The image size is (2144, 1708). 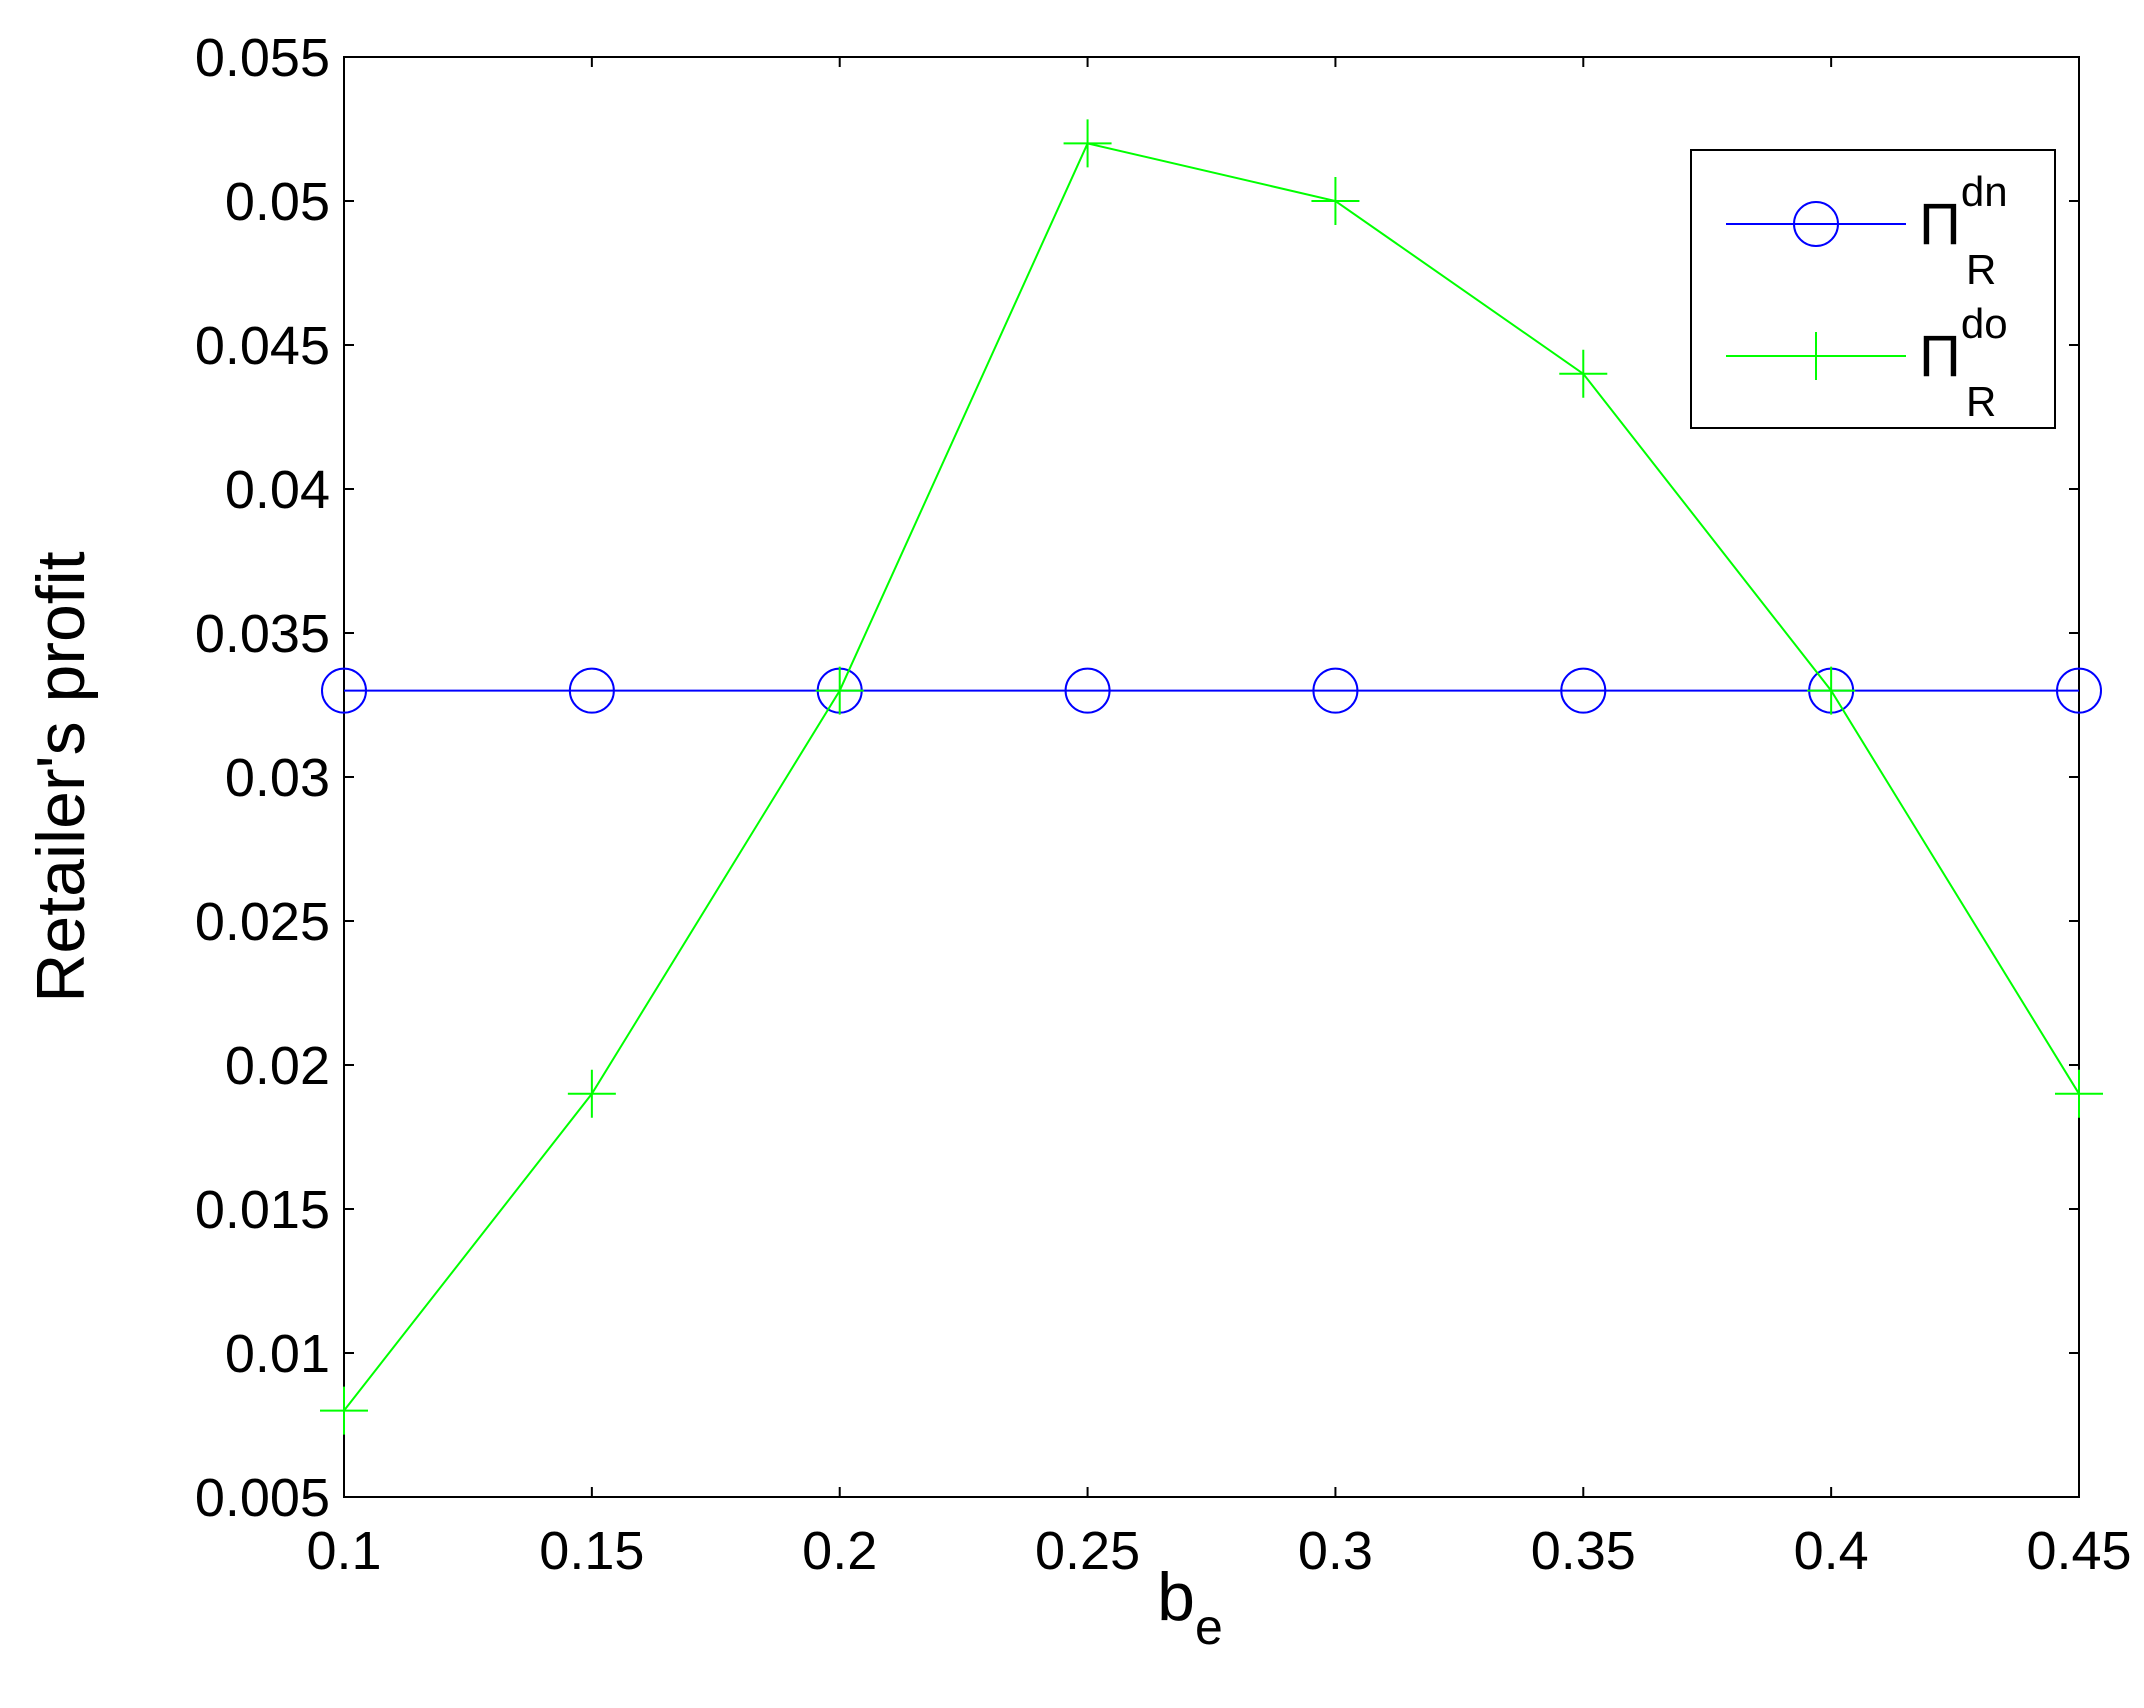 What do you see at coordinates (1583, 1551) in the screenshot?
I see `x-tick-label: 0.35` at bounding box center [1583, 1551].